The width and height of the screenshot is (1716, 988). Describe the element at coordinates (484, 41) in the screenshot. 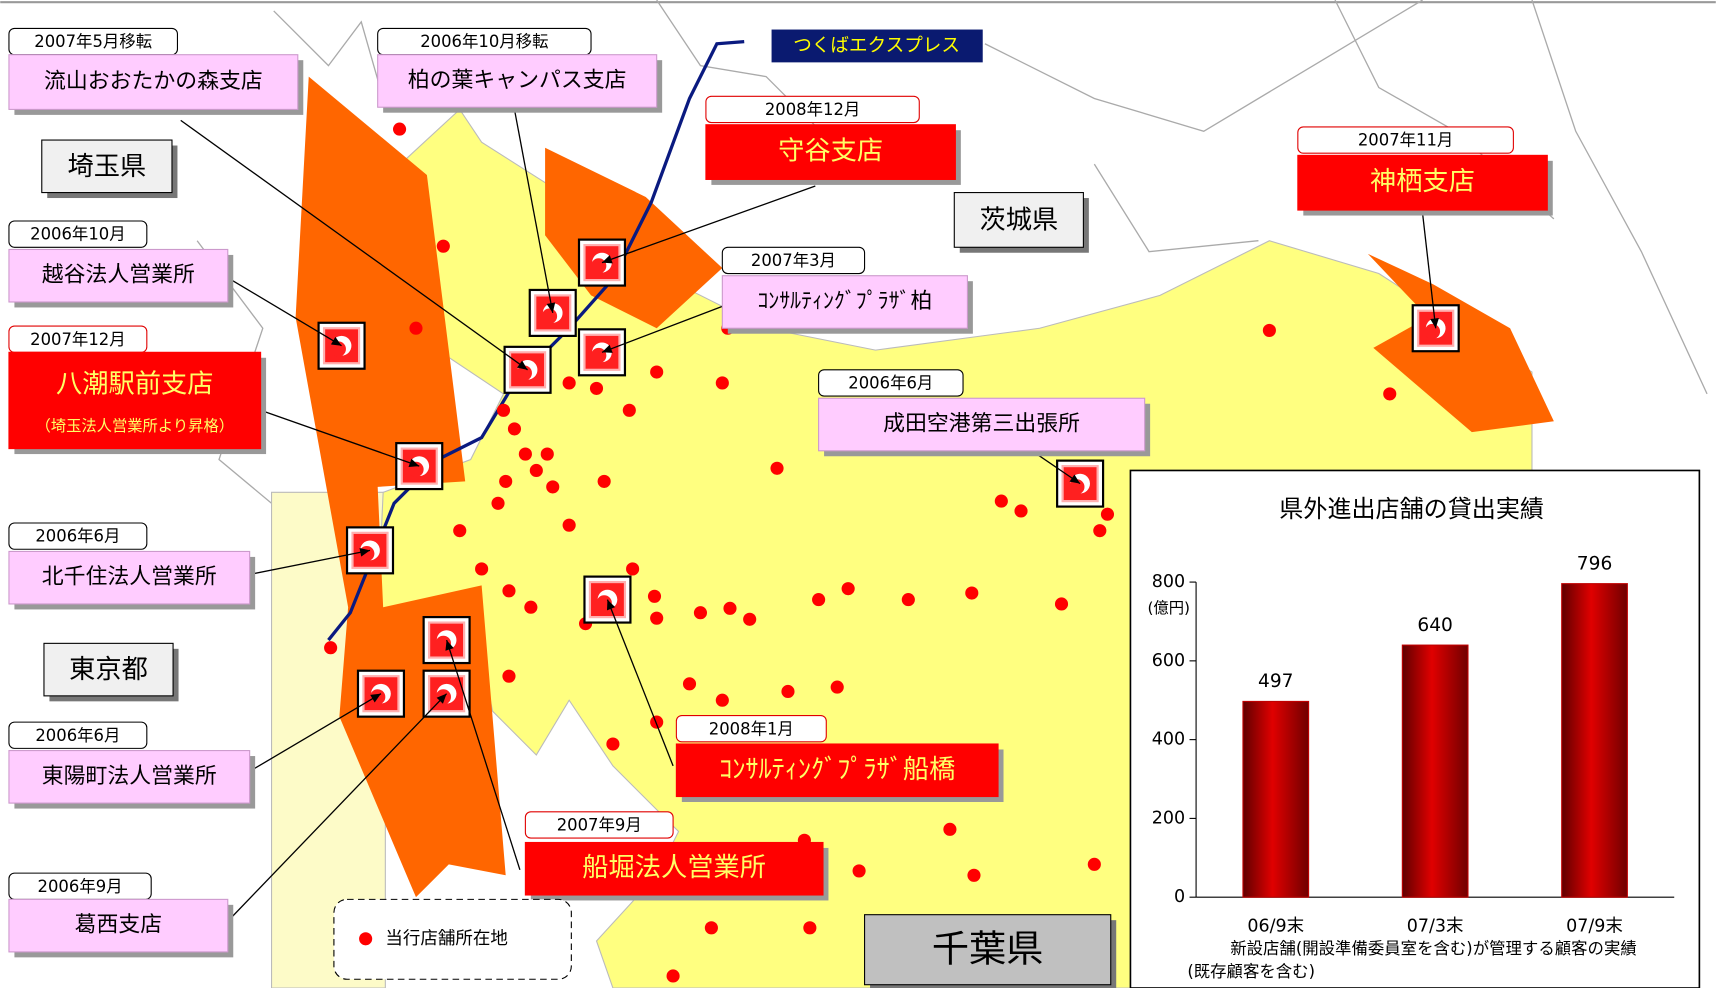

I see `branch-date: 2006年10月移転` at that location.